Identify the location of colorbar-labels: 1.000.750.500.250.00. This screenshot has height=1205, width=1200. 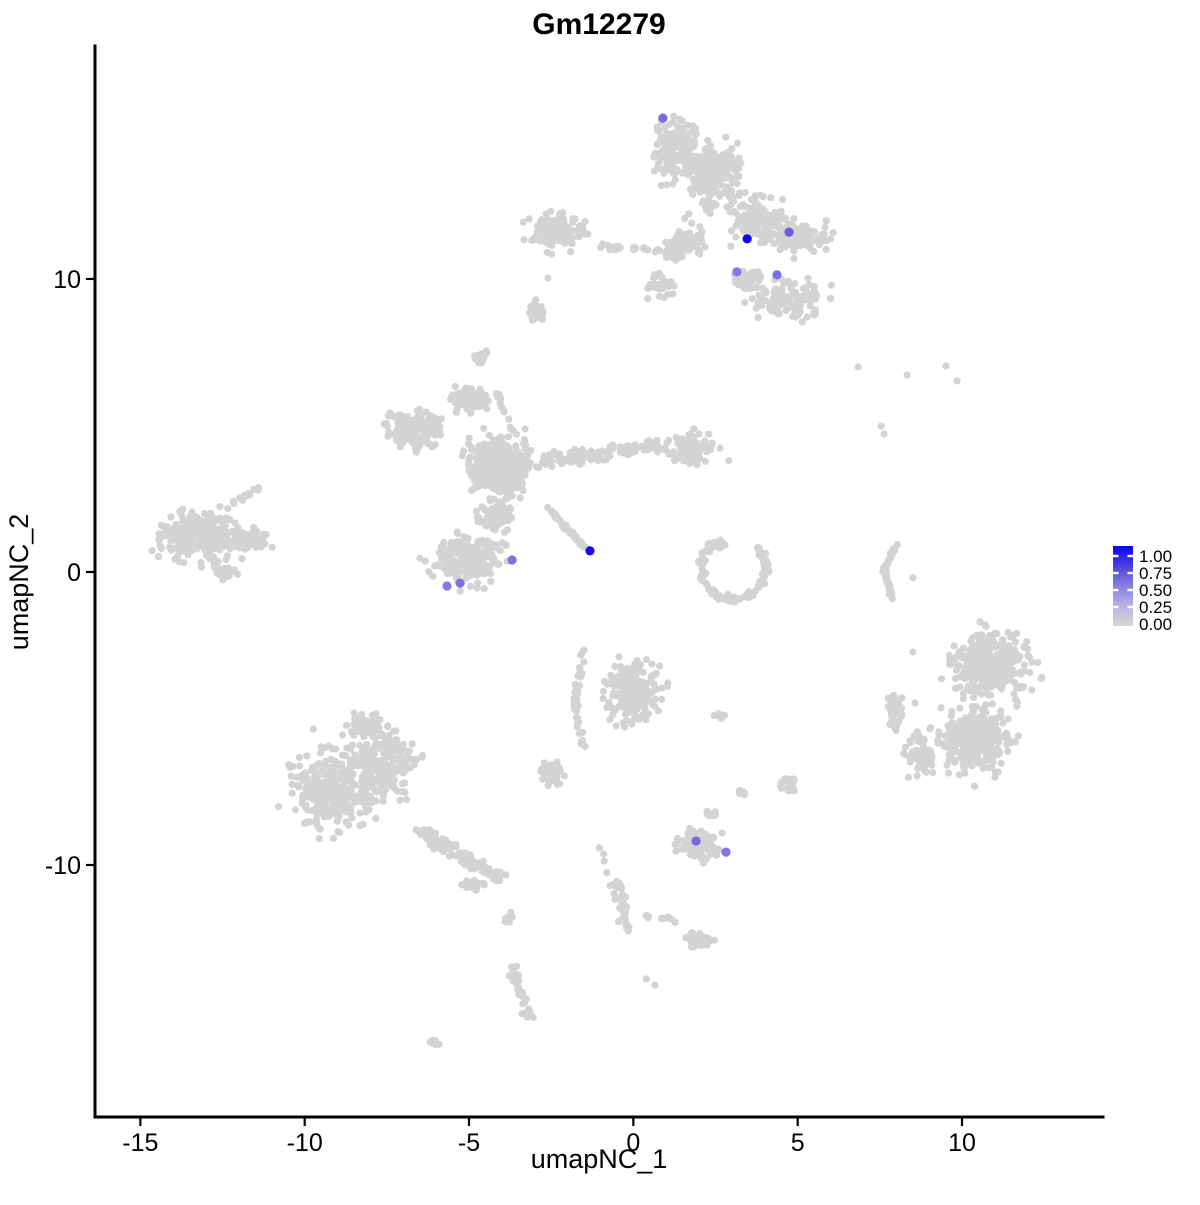
(1155, 590).